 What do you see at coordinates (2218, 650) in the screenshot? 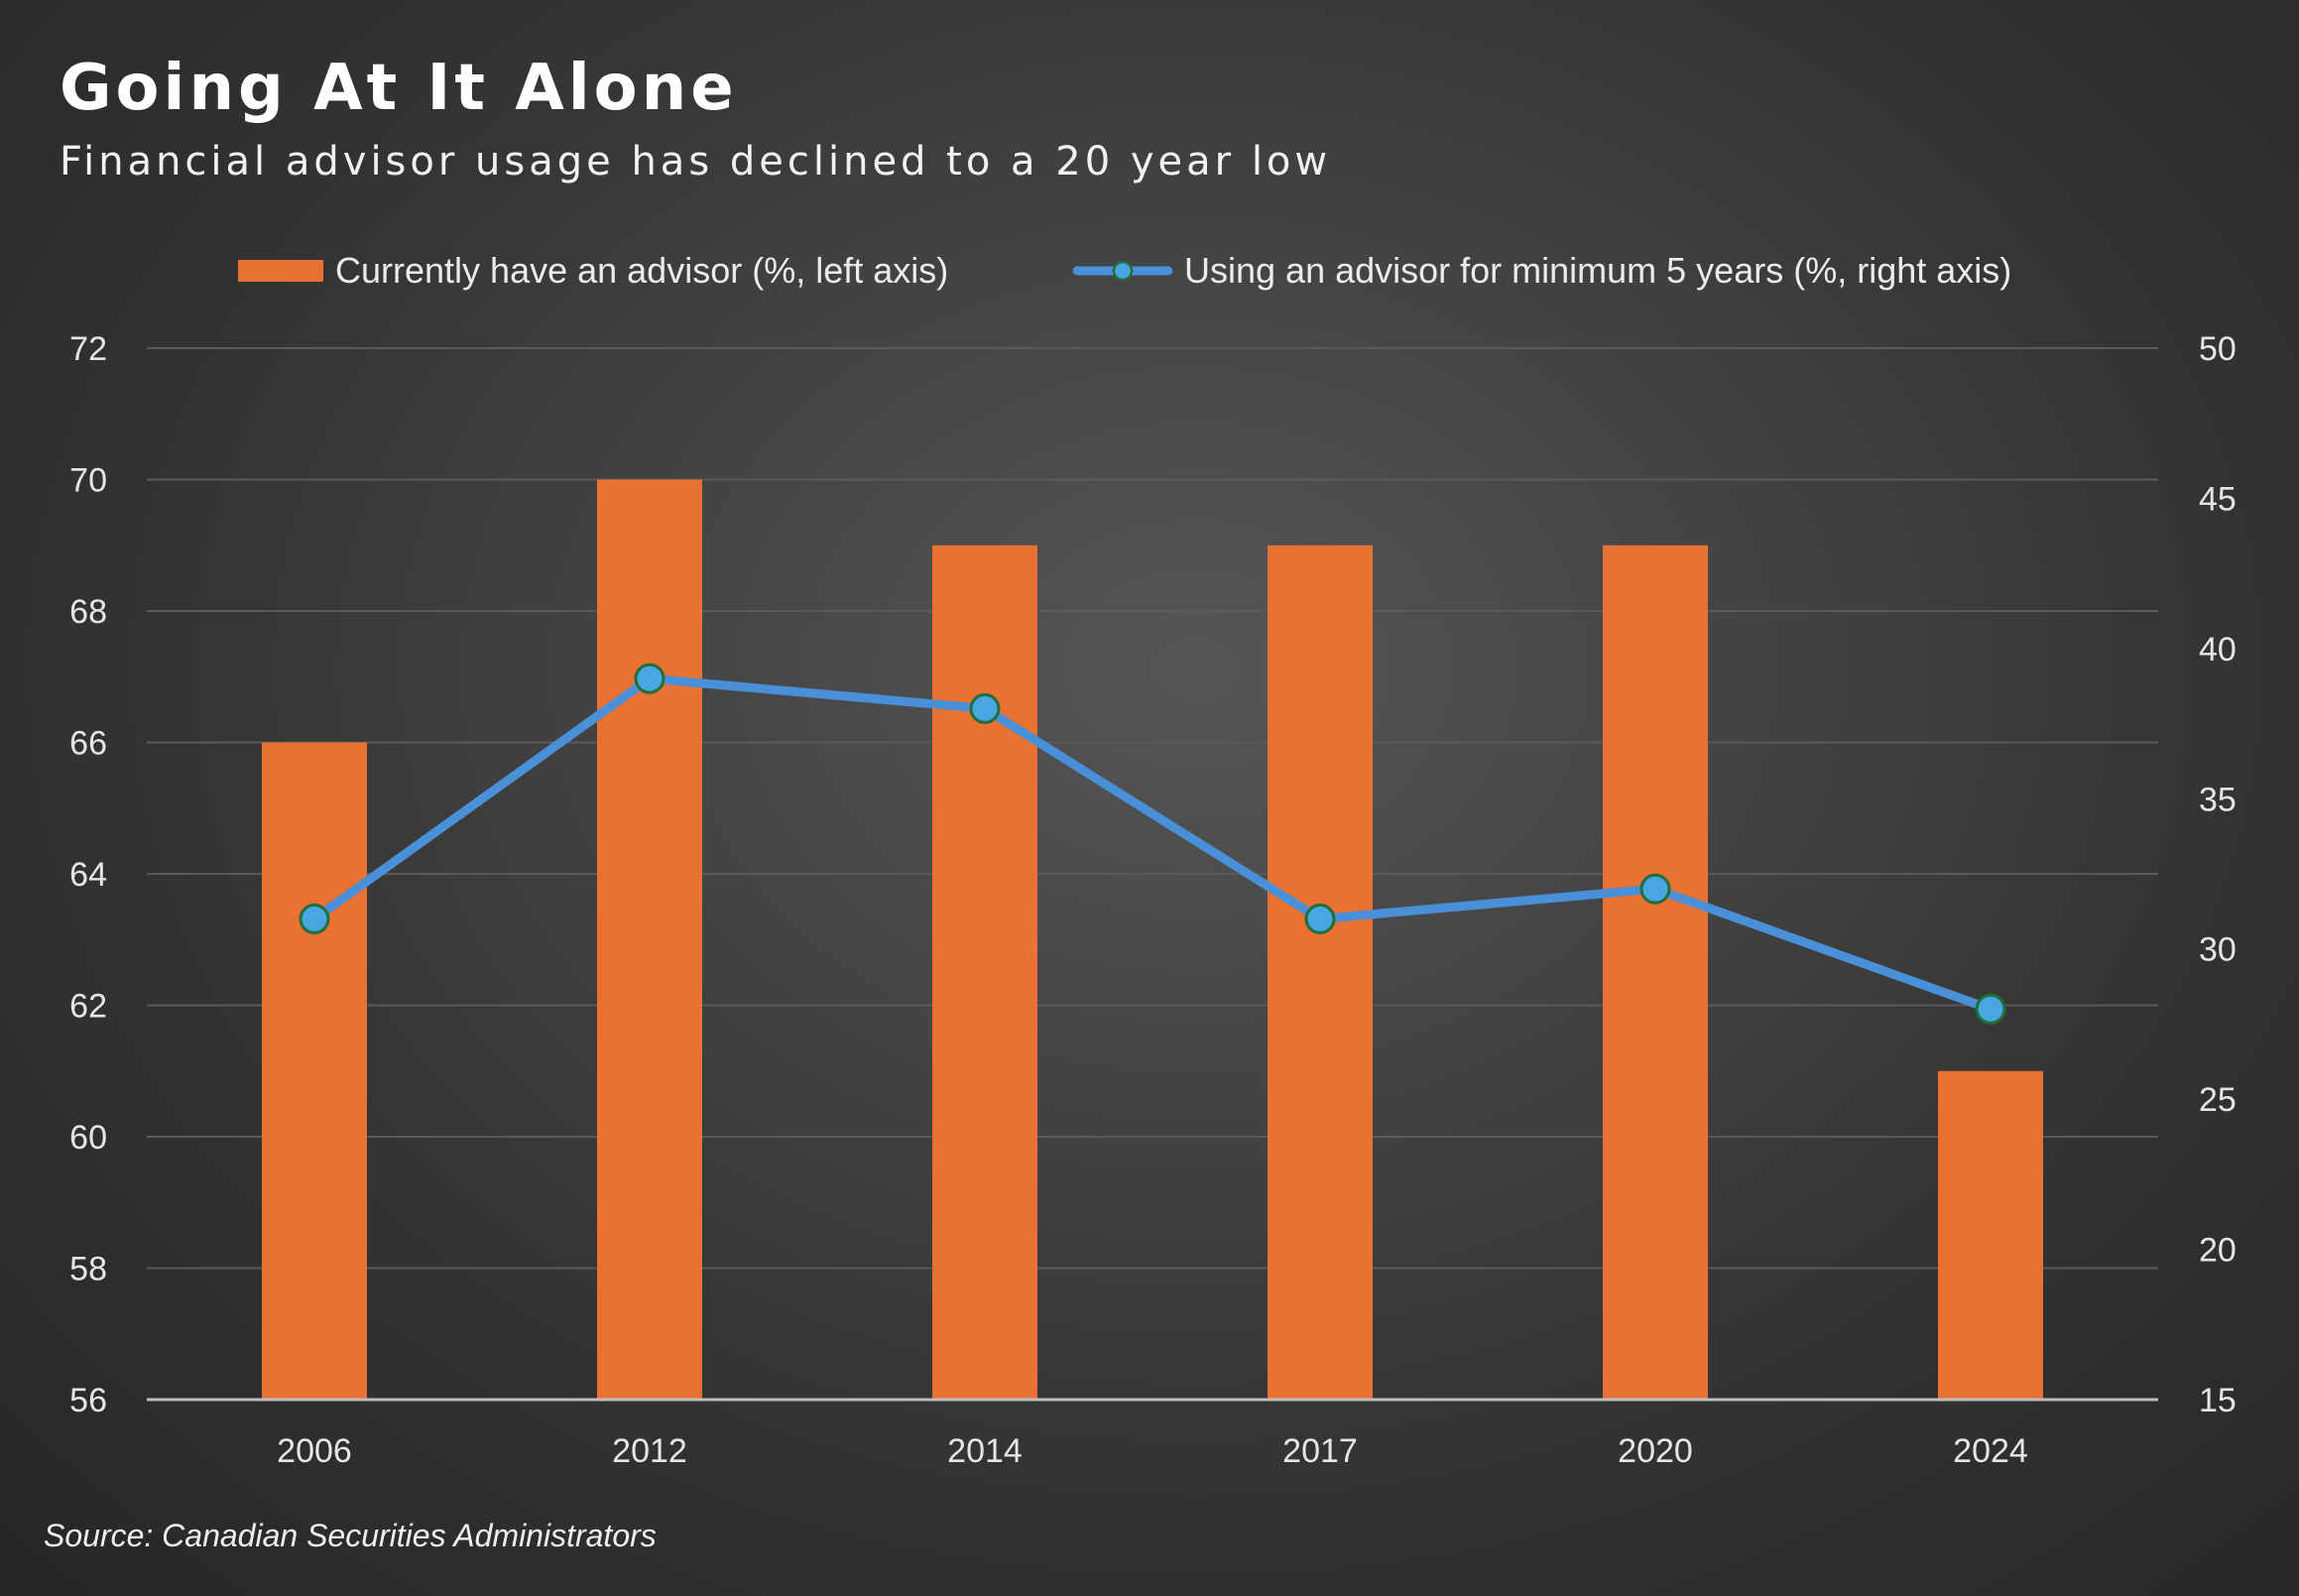
I see `right-axis-tick-label: 40` at bounding box center [2218, 650].